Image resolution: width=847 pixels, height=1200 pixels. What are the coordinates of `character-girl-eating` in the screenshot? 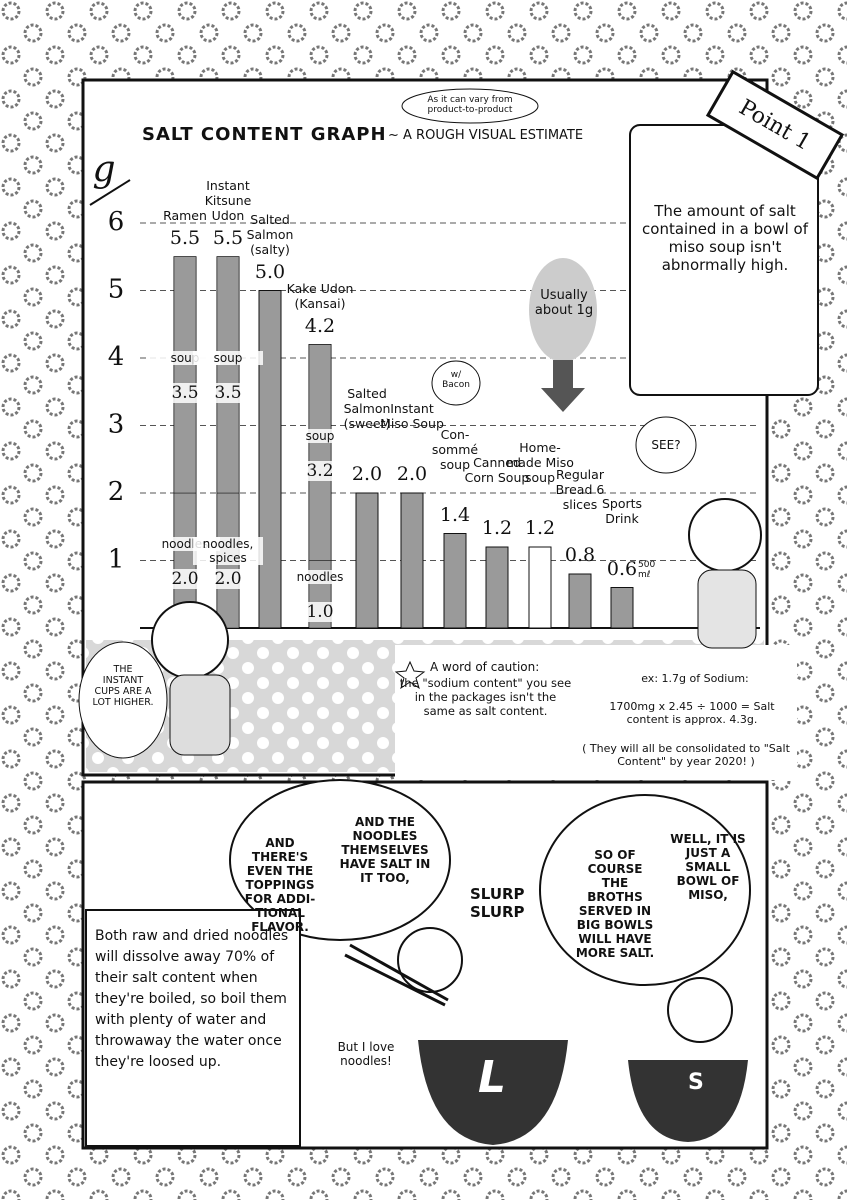 It's located at (430, 960).